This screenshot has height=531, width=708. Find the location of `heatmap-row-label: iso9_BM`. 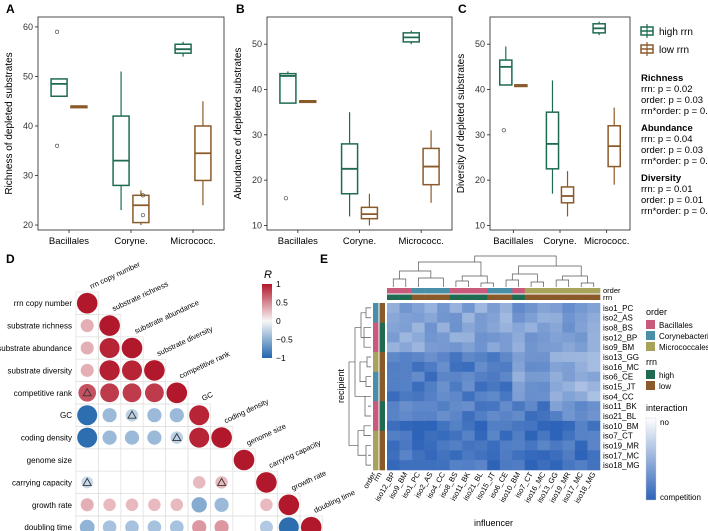

heatmap-row-label: iso9_BM is located at coordinates (618, 347).